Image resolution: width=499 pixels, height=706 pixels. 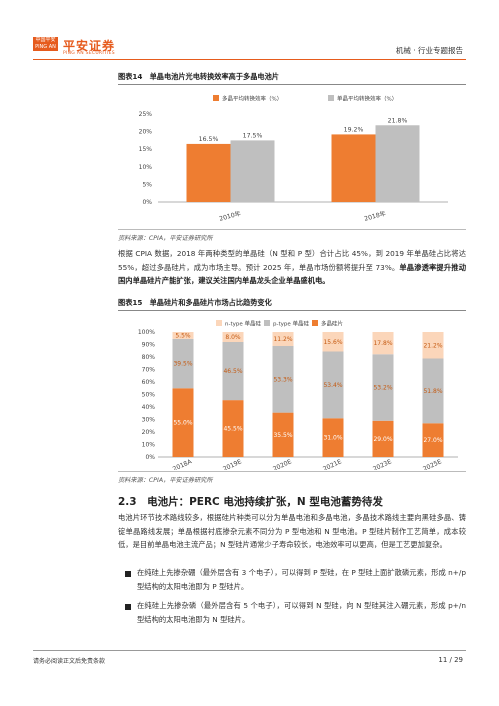 What do you see at coordinates (250, 502) in the screenshot?
I see `section-title: 2.3 电池片：PERC 电池持续扩张，N 型电池蓄势待发` at bounding box center [250, 502].